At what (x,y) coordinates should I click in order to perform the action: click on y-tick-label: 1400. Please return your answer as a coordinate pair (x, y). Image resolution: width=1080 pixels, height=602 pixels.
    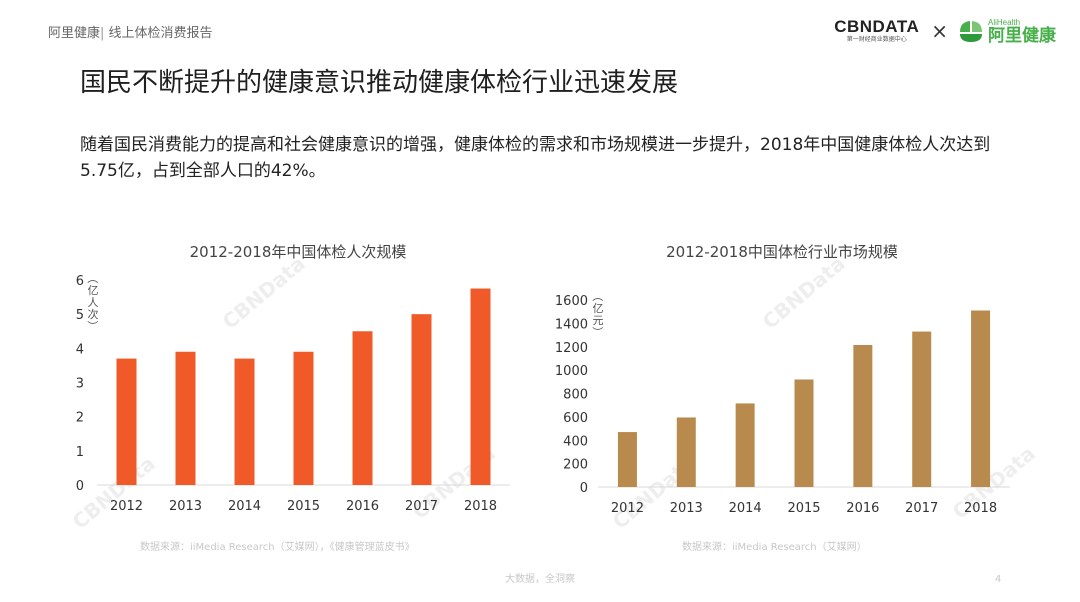
    Looking at the image, I should click on (571, 324).